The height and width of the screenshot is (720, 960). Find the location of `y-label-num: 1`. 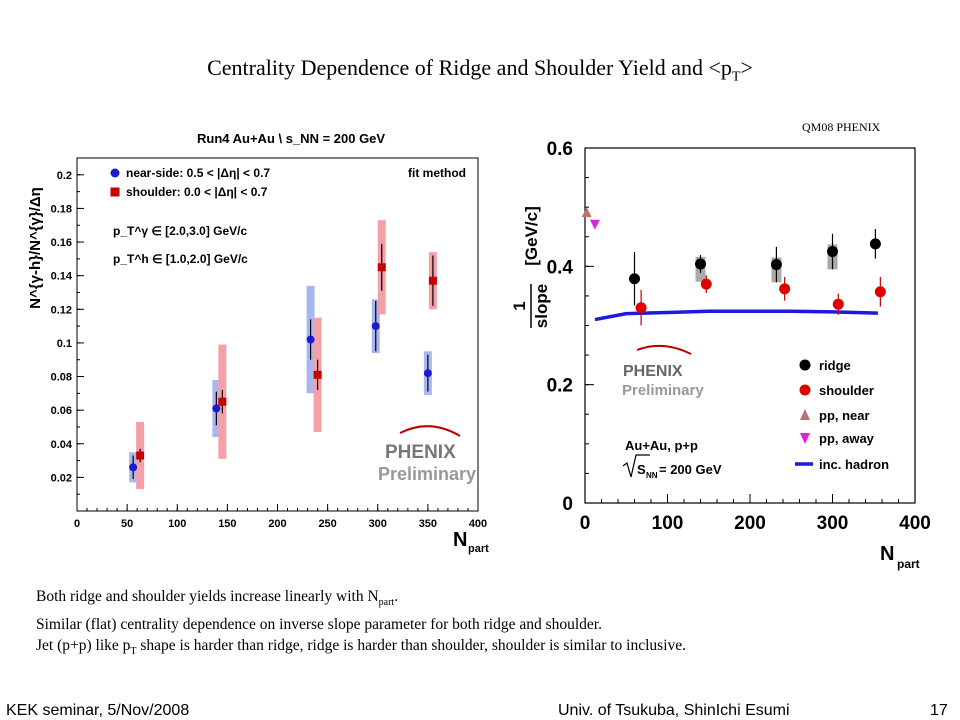

y-label-num: 1 is located at coordinates (519, 305).